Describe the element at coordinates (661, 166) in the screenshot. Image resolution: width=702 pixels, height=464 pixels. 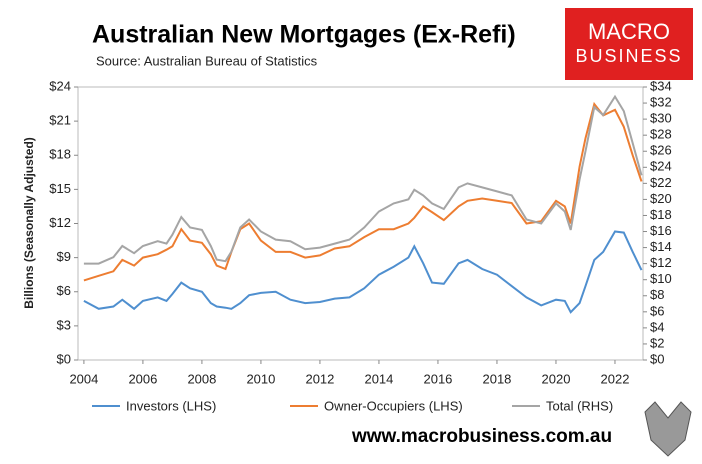
I see `y2-tick-label: $24` at that location.